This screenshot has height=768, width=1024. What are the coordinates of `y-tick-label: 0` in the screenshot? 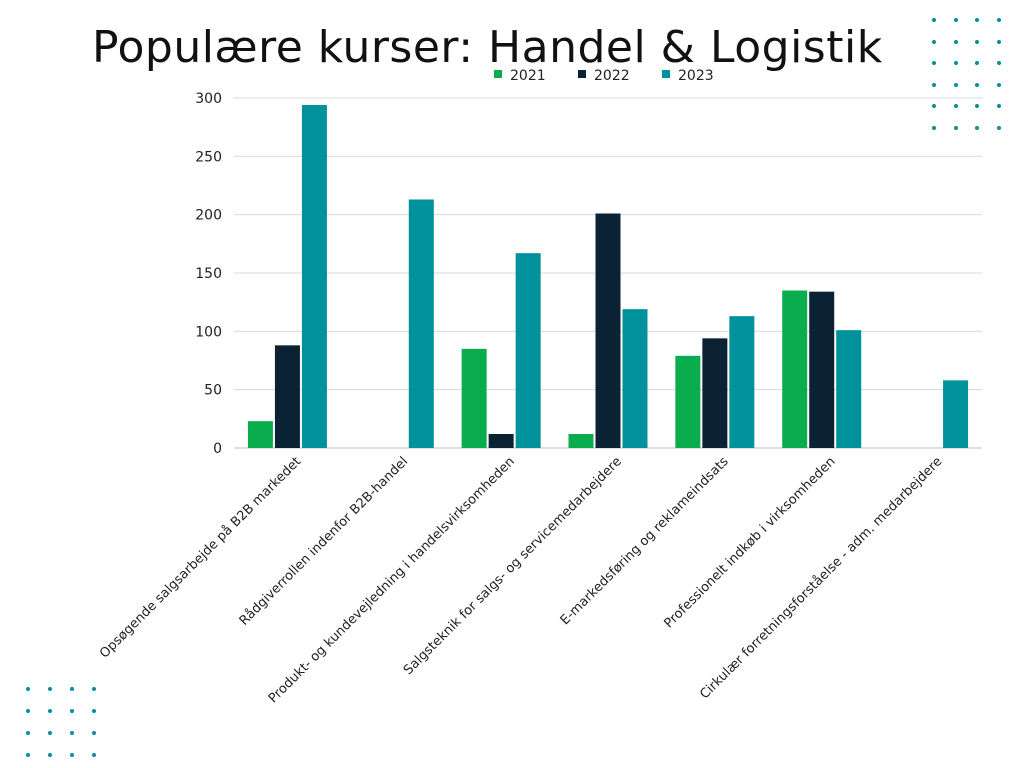 It's located at (217, 449).